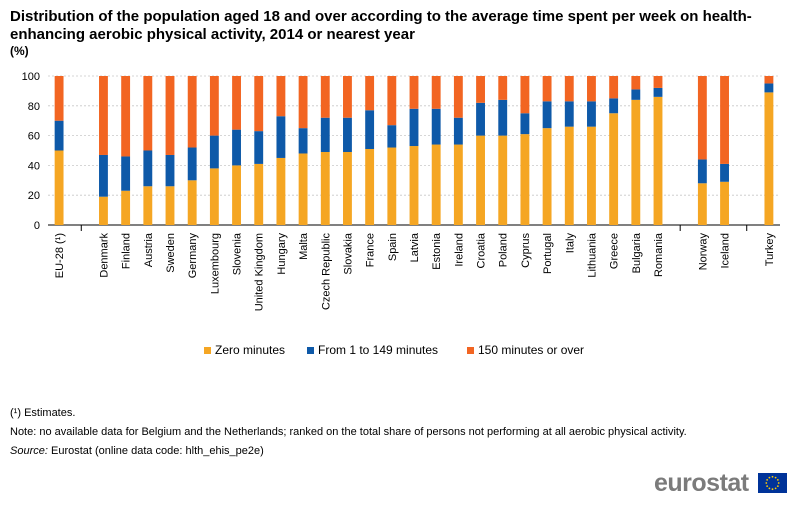 This screenshot has width=800, height=509. I want to click on x-tick-label: Malta, so click(304, 246).